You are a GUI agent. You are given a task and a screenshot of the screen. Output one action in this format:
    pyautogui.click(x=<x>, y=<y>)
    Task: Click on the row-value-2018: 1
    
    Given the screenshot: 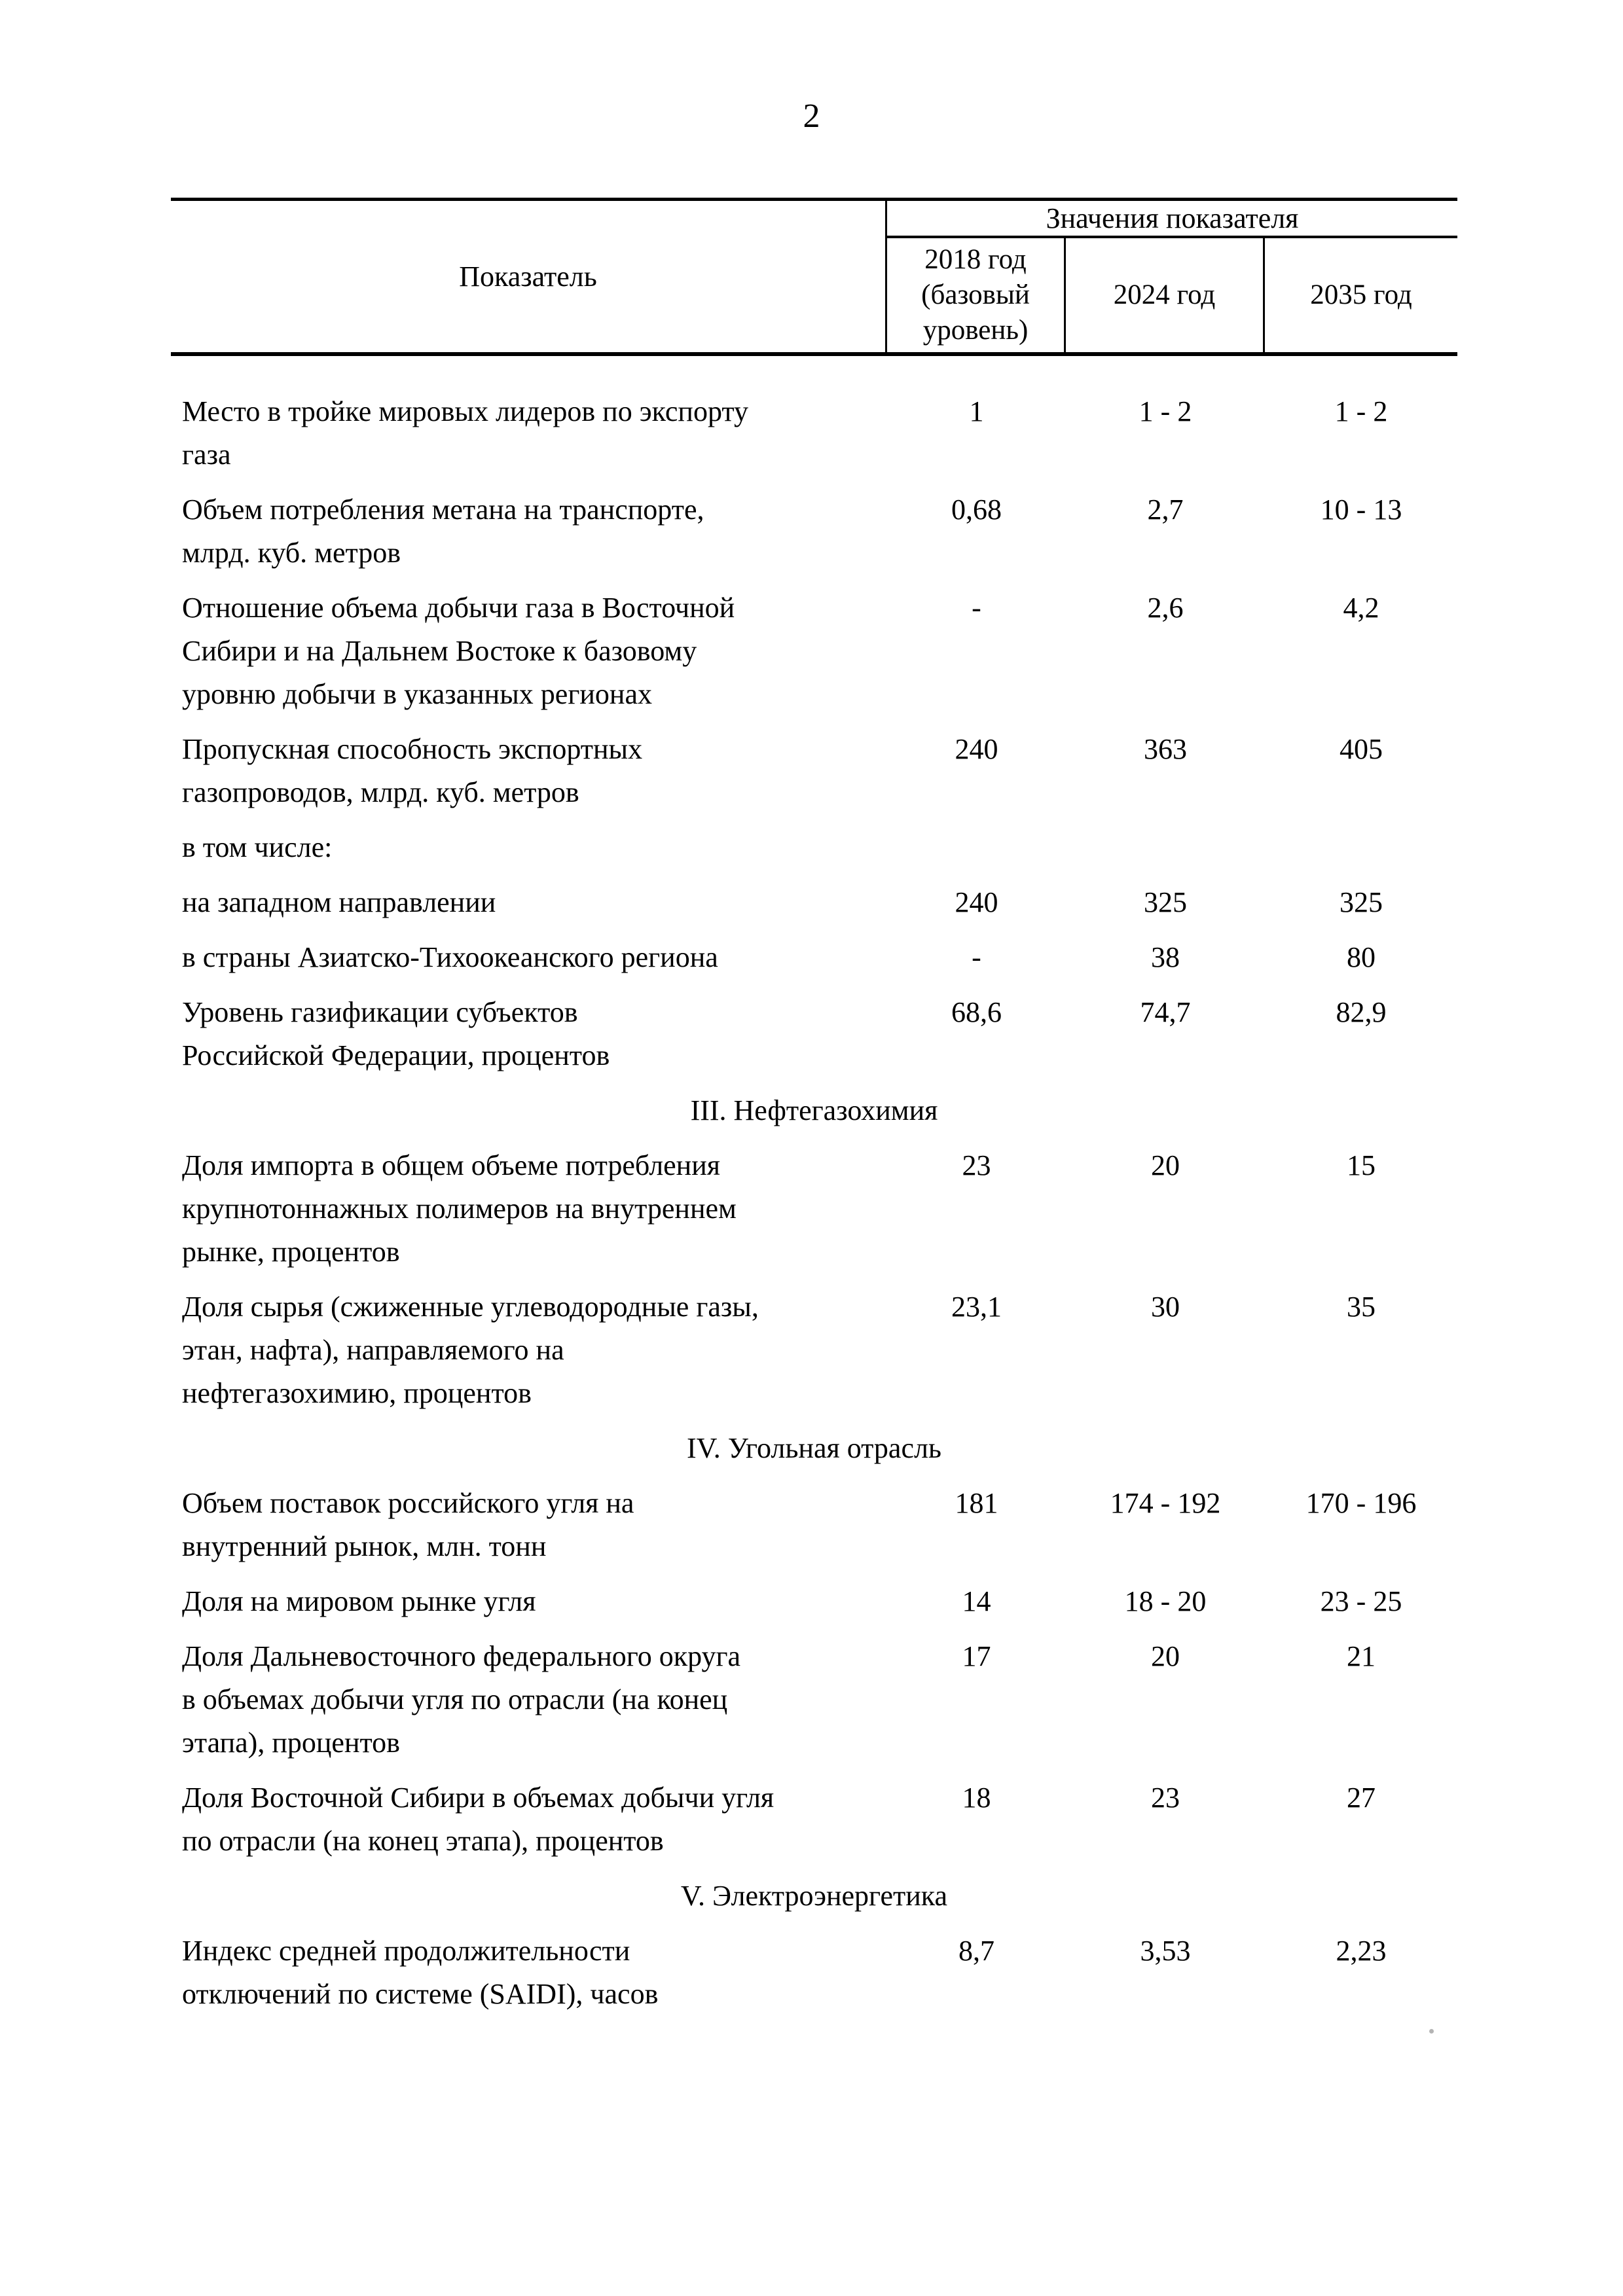 What is the action you would take?
    pyautogui.click(x=976, y=411)
    